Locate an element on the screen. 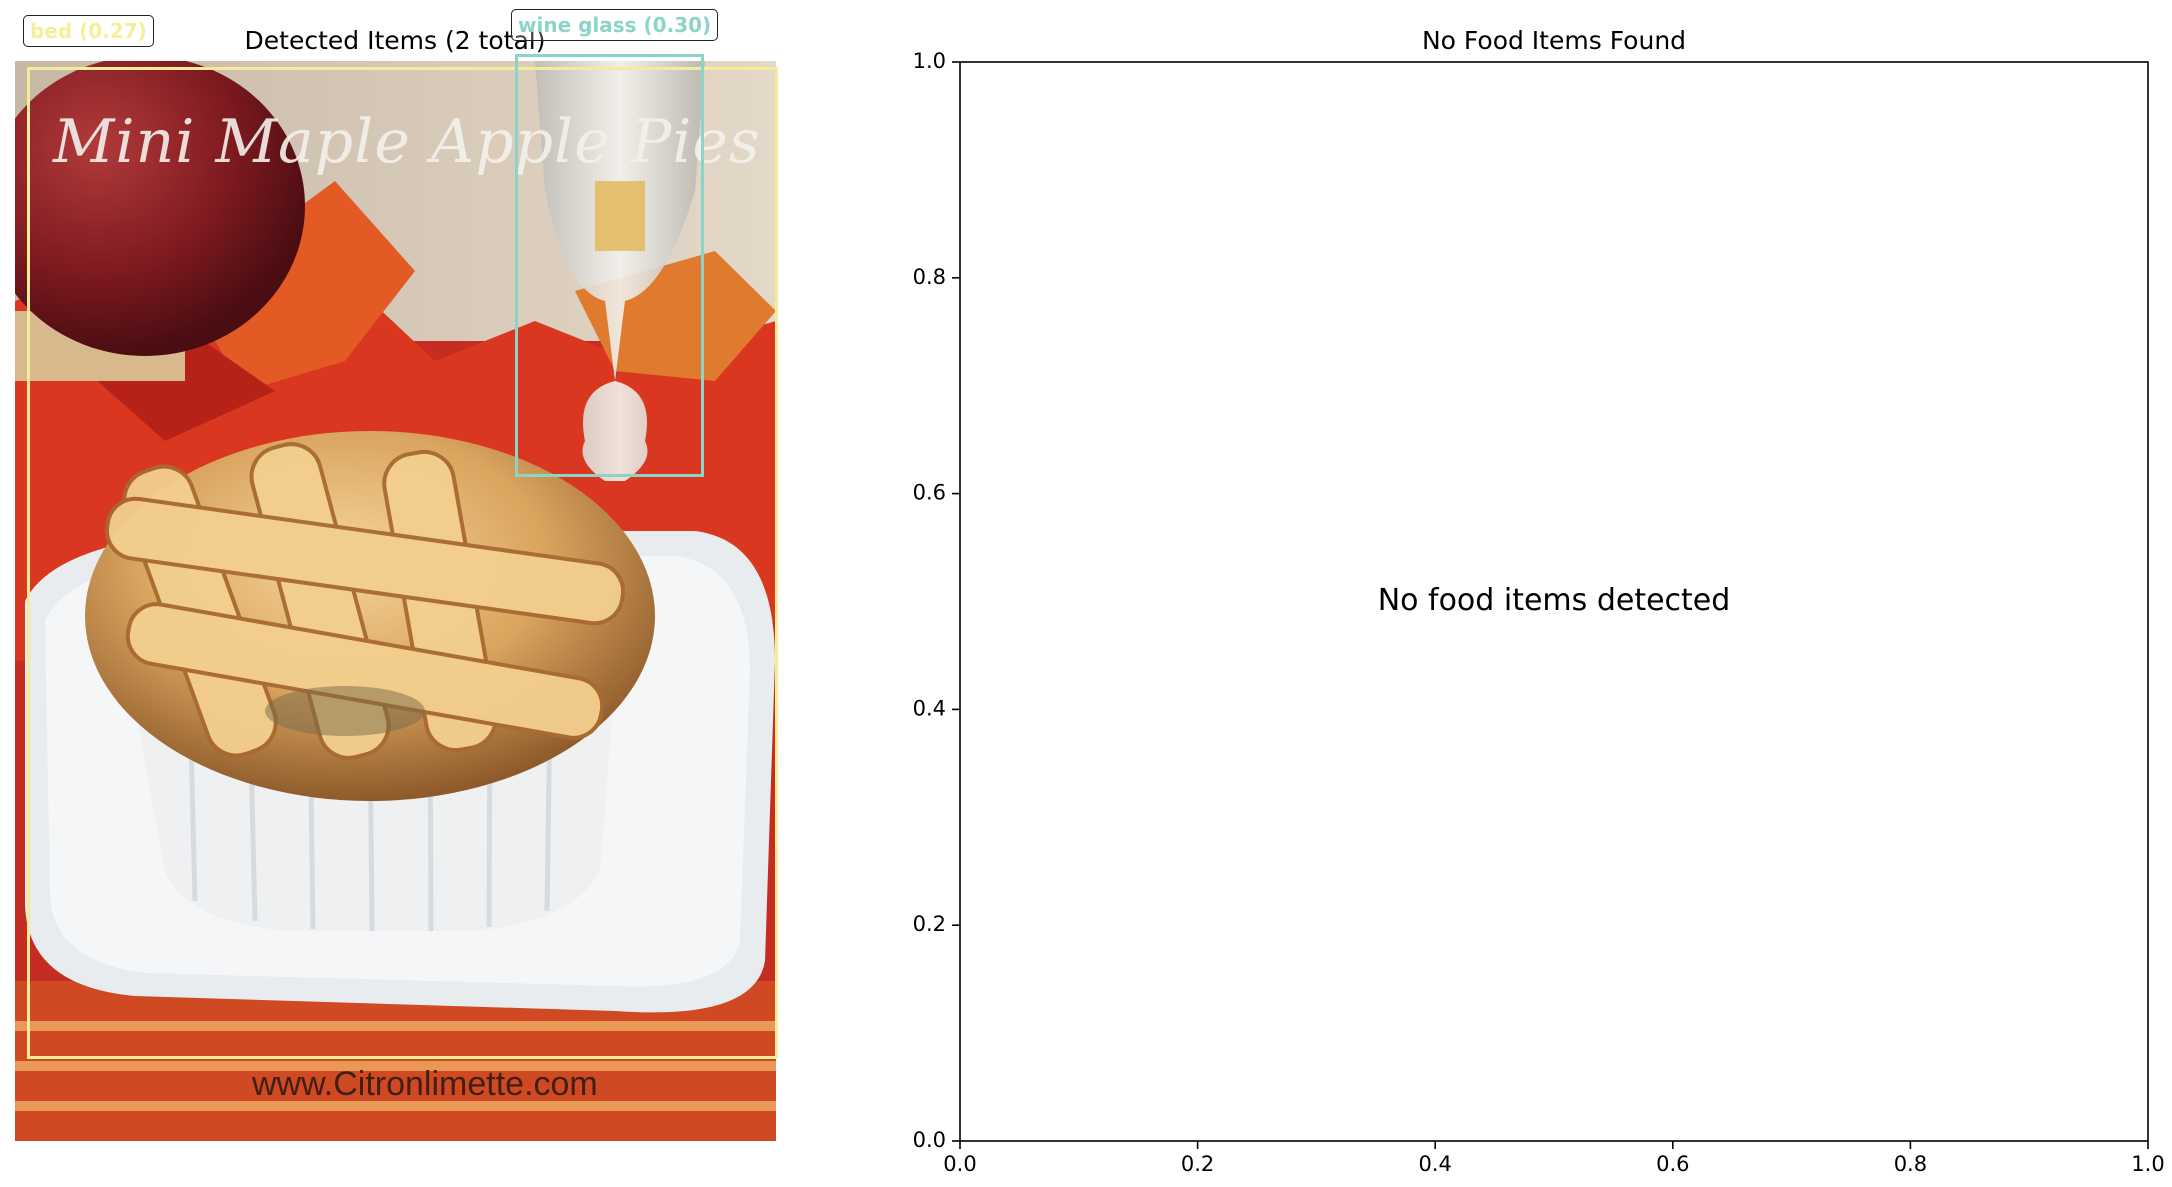 Image resolution: width=2172 pixels, height=1187 pixels. bed-detection-label: bed (0.27) is located at coordinates (88, 31).